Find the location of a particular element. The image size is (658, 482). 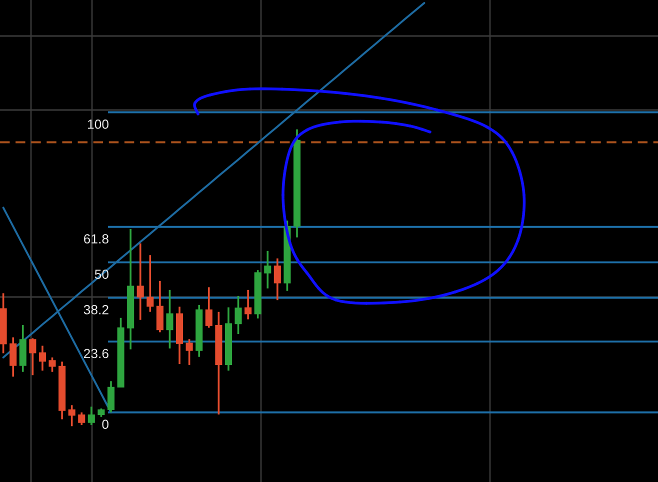

ref-line-label: 0 is located at coordinates (105, 425).